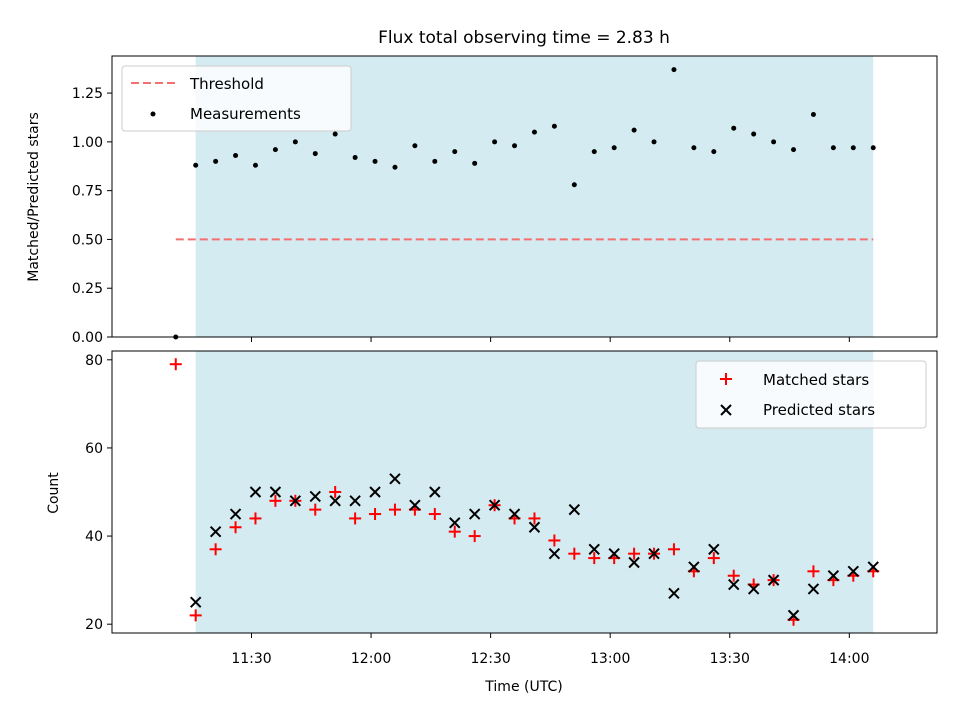 This screenshot has width=960, height=720. Describe the element at coordinates (490, 659) in the screenshot. I see `x-tick-label: 12:30` at that location.